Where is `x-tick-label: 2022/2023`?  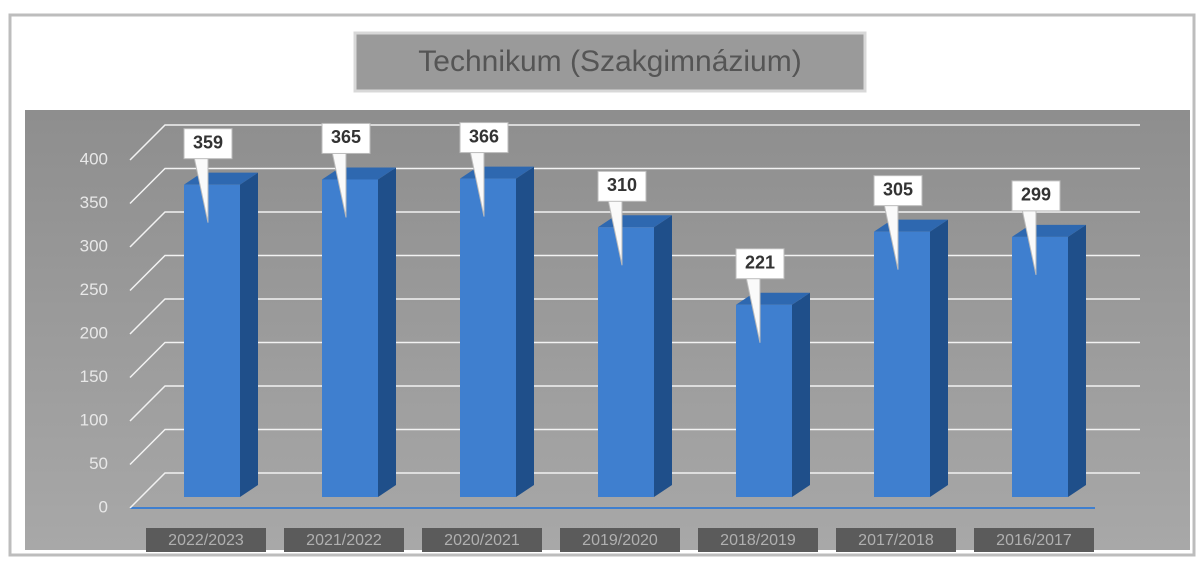 x-tick-label: 2022/2023 is located at coordinates (206, 540).